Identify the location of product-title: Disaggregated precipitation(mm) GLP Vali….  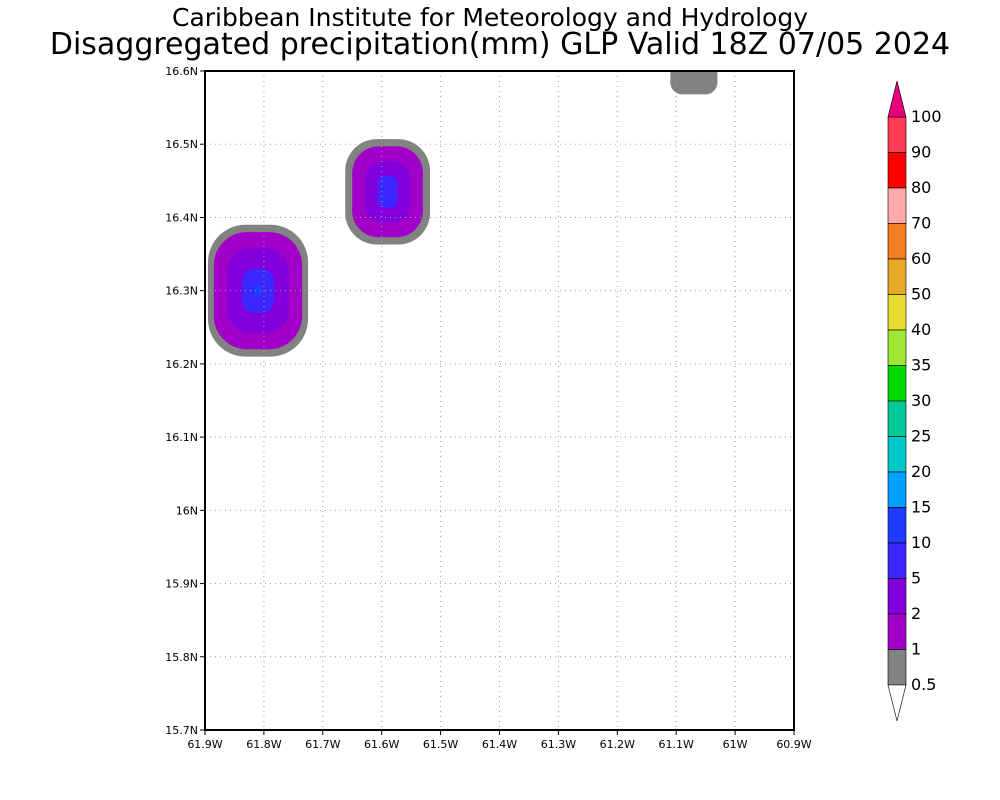
(500, 44).